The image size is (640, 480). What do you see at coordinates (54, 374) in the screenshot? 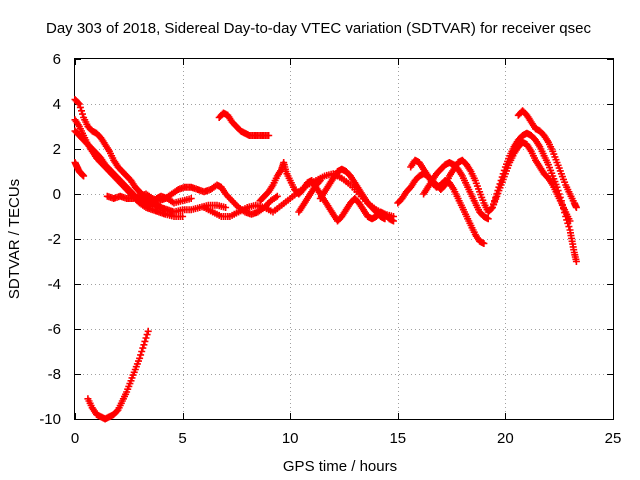
I see `y-tick-label: -8` at bounding box center [54, 374].